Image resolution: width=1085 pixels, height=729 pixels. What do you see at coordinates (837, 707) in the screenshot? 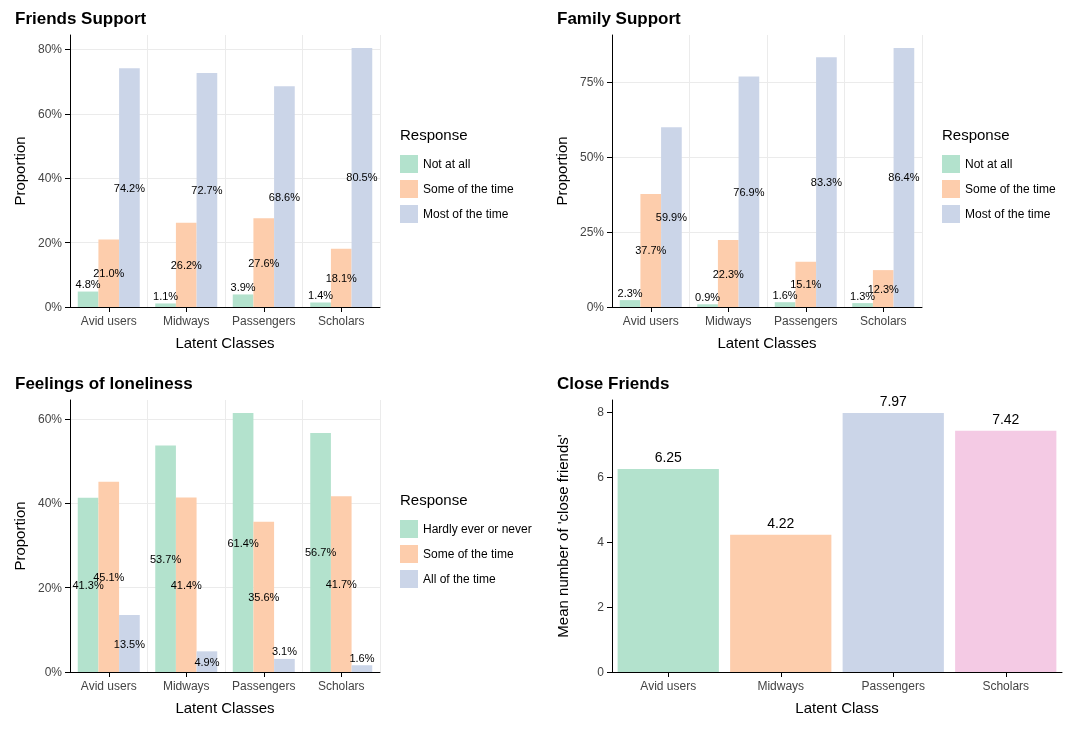
I see `x-axis-title: Latent Class` at bounding box center [837, 707].